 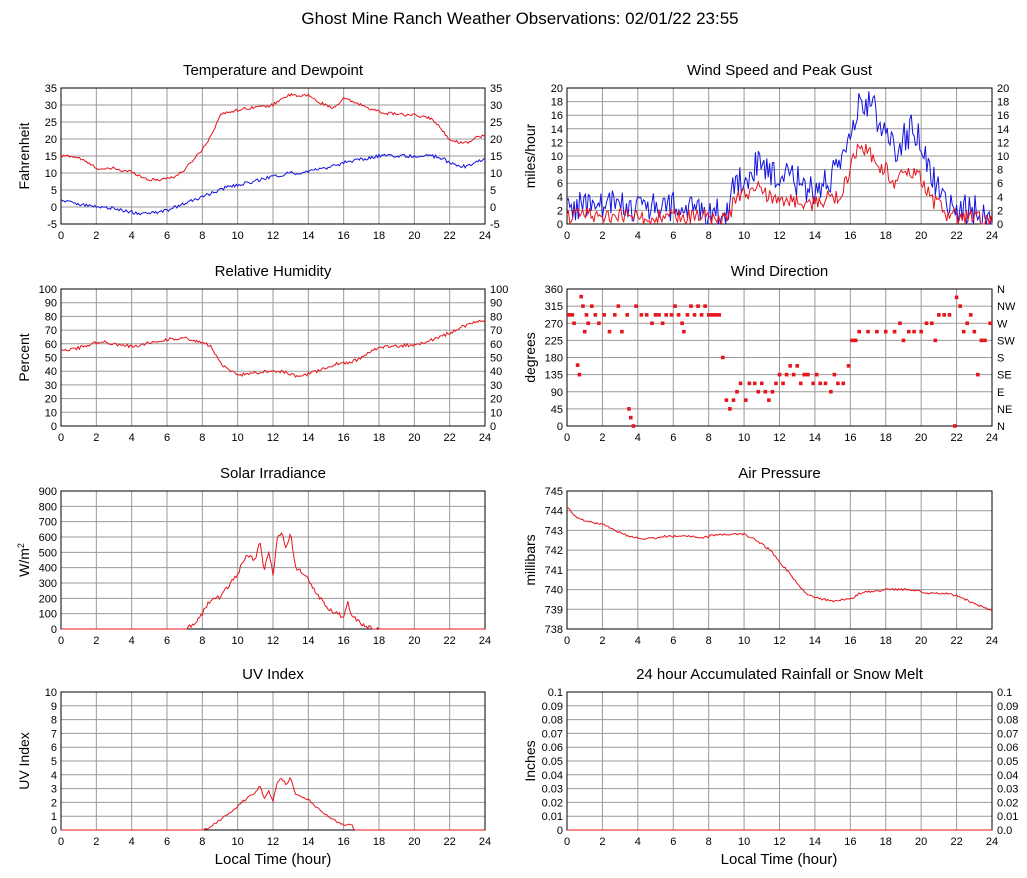 What do you see at coordinates (555, 693) in the screenshot?
I see `y-tick-label: 0.1` at bounding box center [555, 693].